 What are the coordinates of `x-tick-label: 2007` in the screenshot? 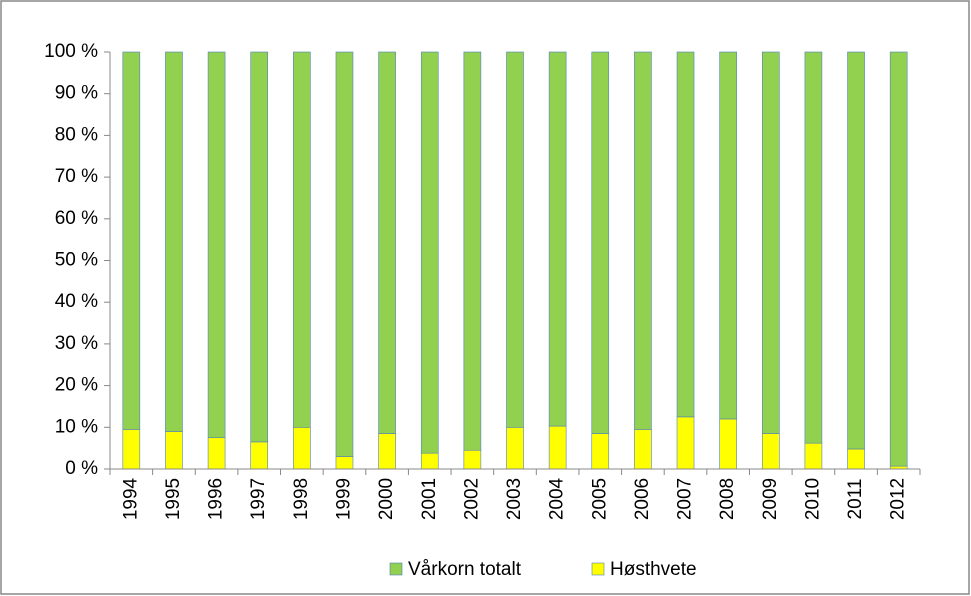 It's located at (685, 499).